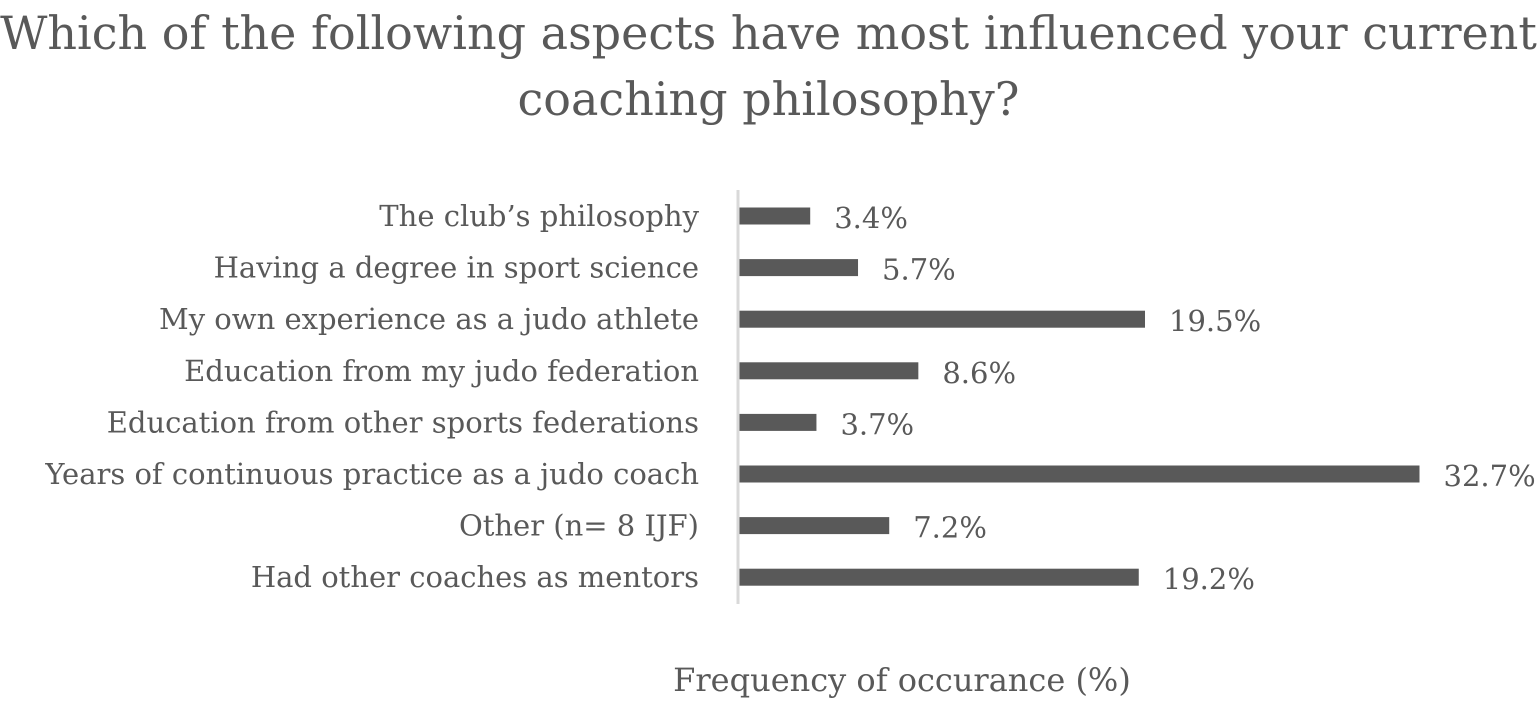 The height and width of the screenshot is (704, 1537). Describe the element at coordinates (441, 371) in the screenshot. I see `category-label: Education from my judo federation` at that location.